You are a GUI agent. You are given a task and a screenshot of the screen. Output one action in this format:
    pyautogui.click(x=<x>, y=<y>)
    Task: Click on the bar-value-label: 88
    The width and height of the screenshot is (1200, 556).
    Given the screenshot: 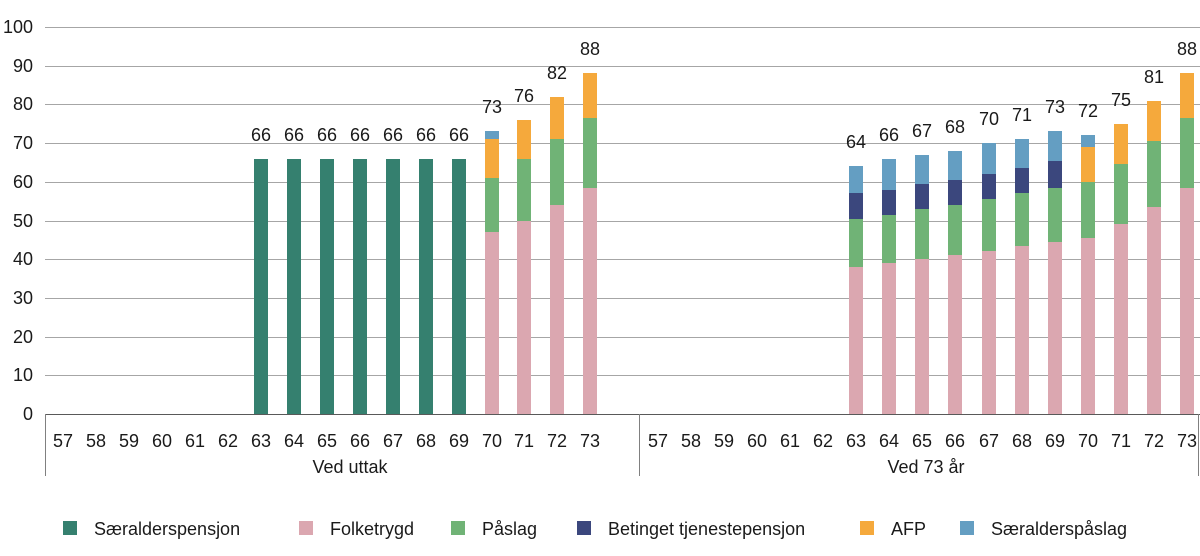 What is the action you would take?
    pyautogui.click(x=1187, y=49)
    